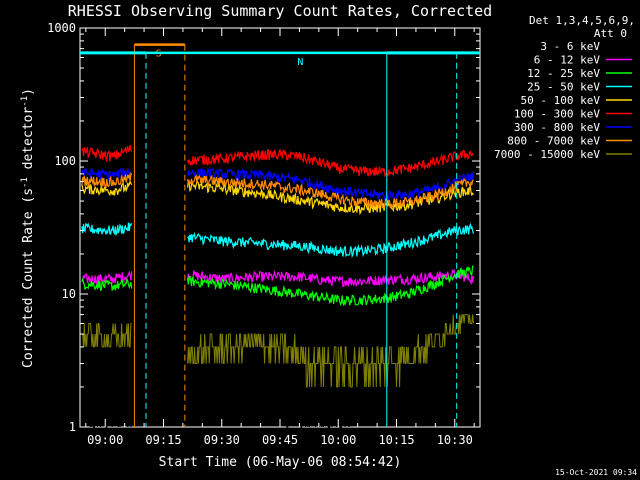 The width and height of the screenshot is (640, 480). Describe the element at coordinates (561, 100) in the screenshot. I see `legend-label-4: 50 - 100 keV` at that location.